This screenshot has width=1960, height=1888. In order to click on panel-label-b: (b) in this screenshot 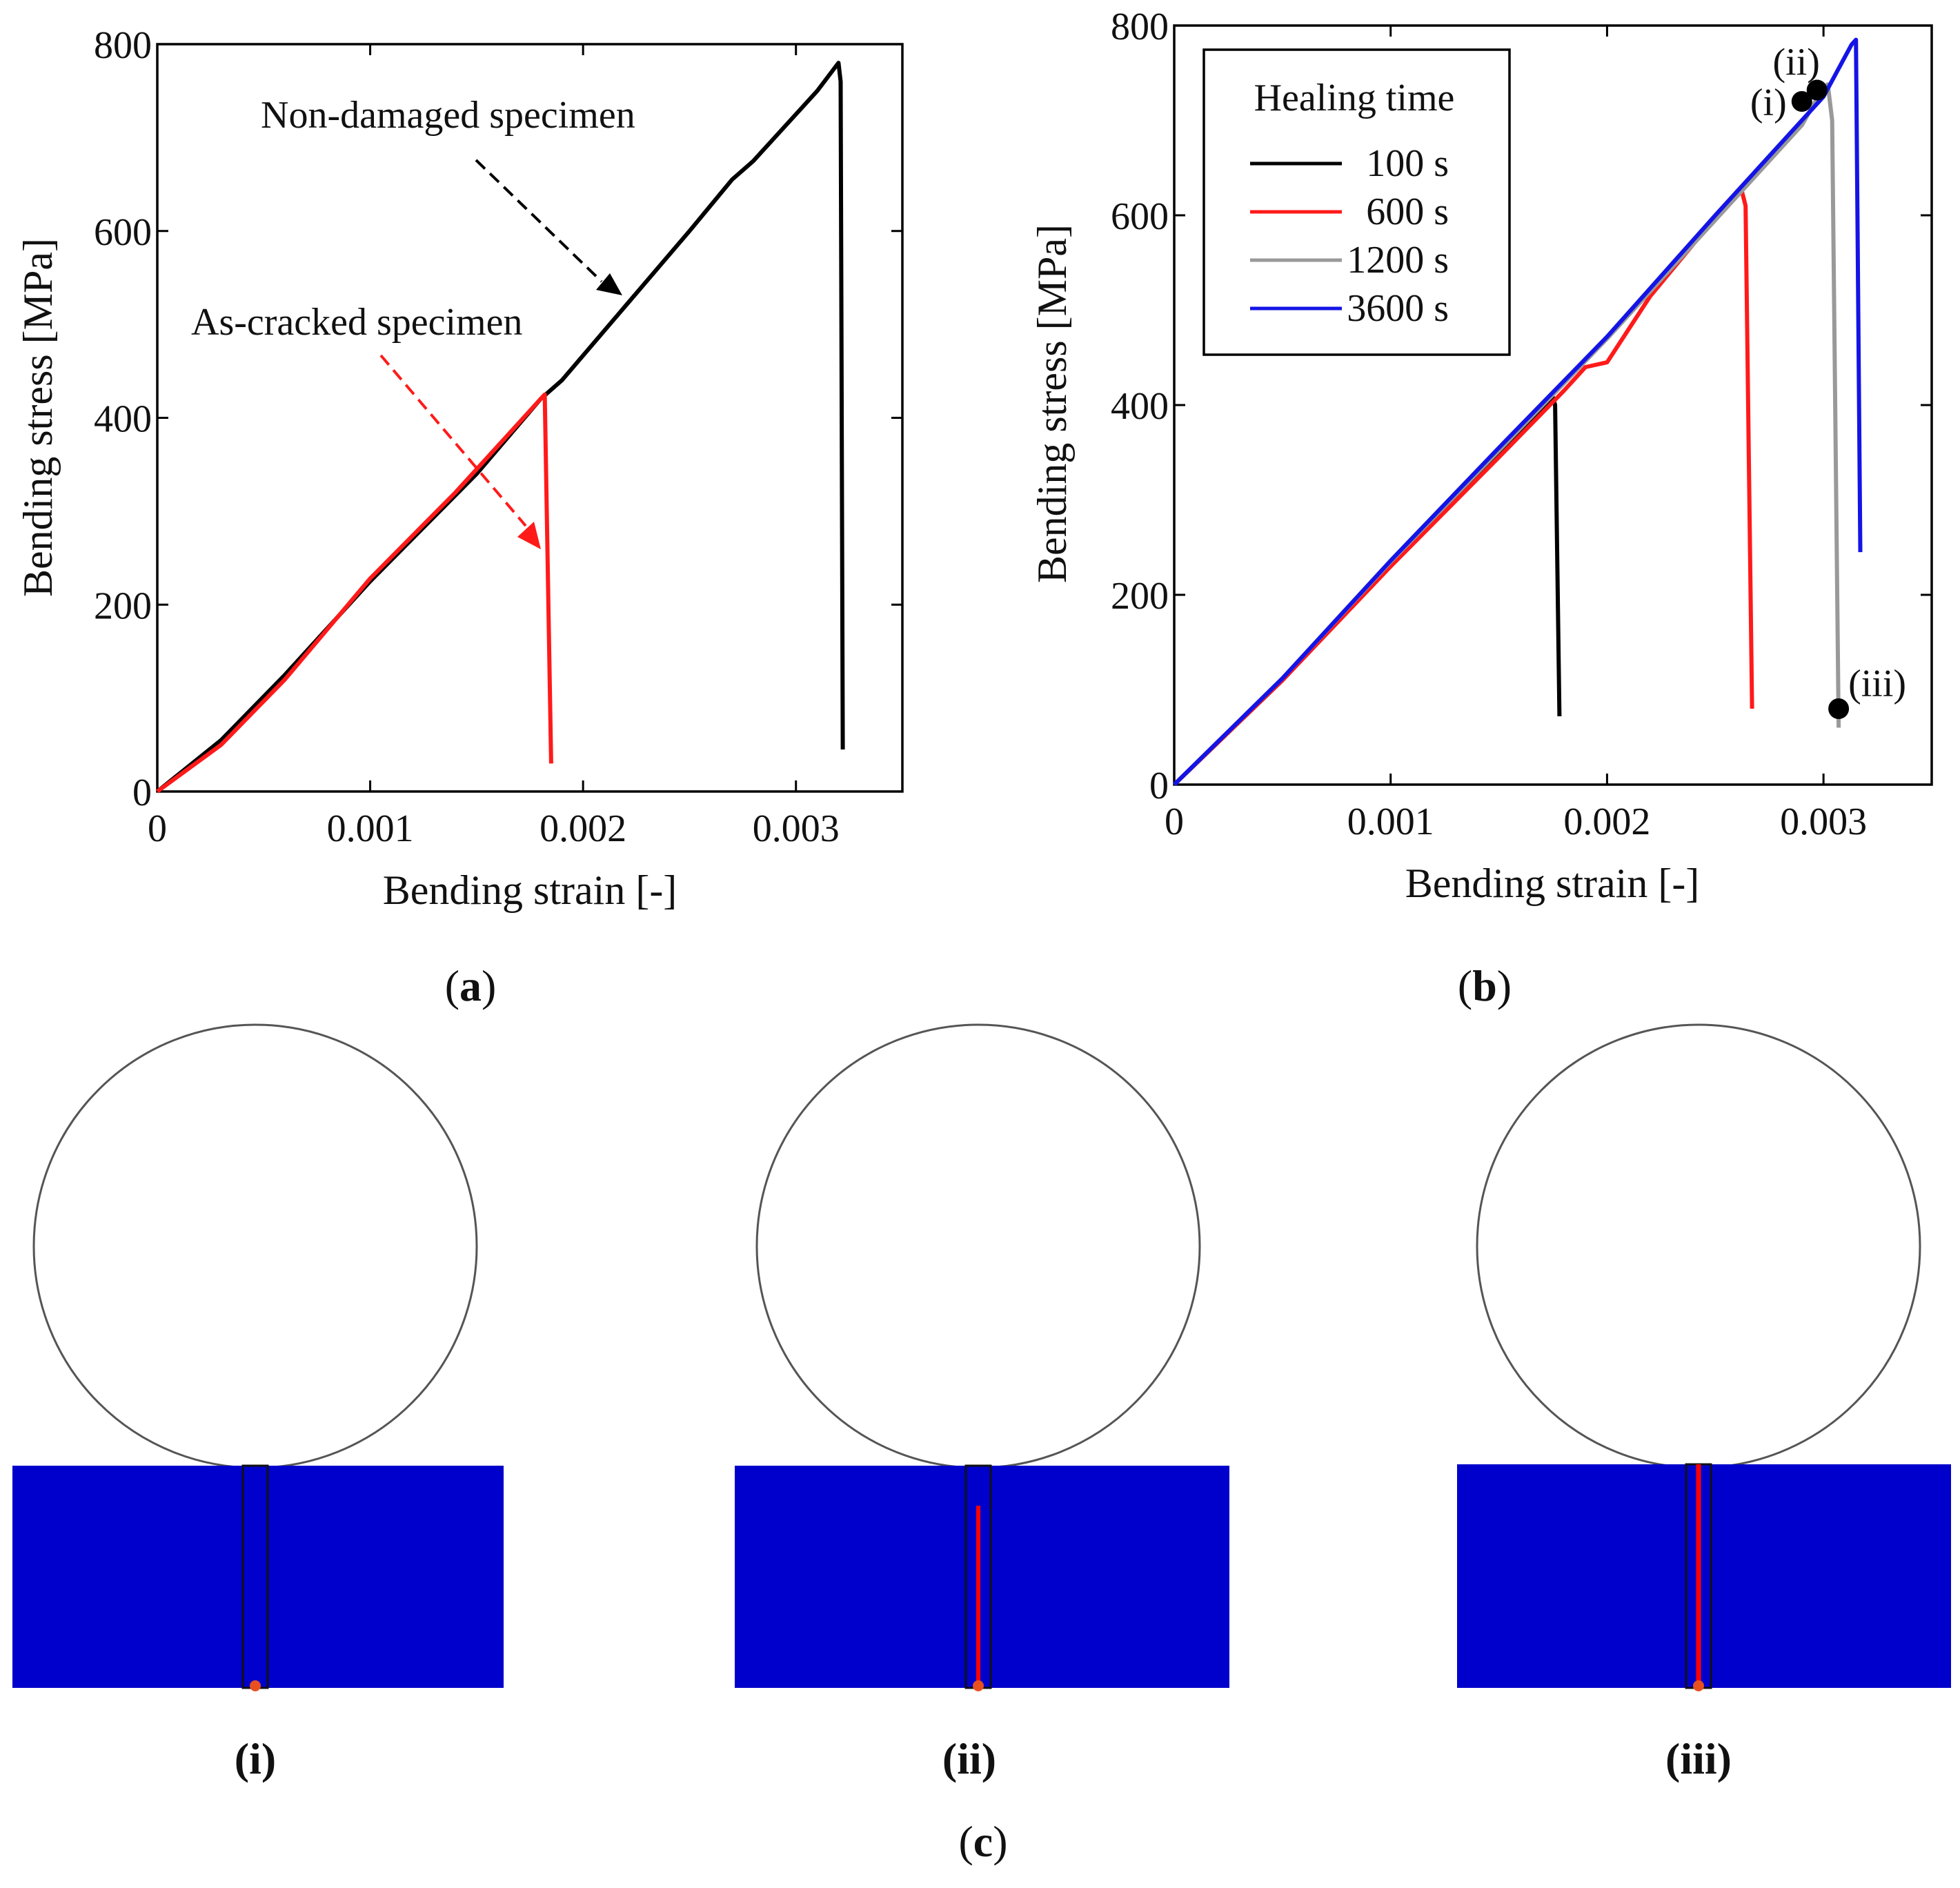, I will do `click(1485, 985)`.